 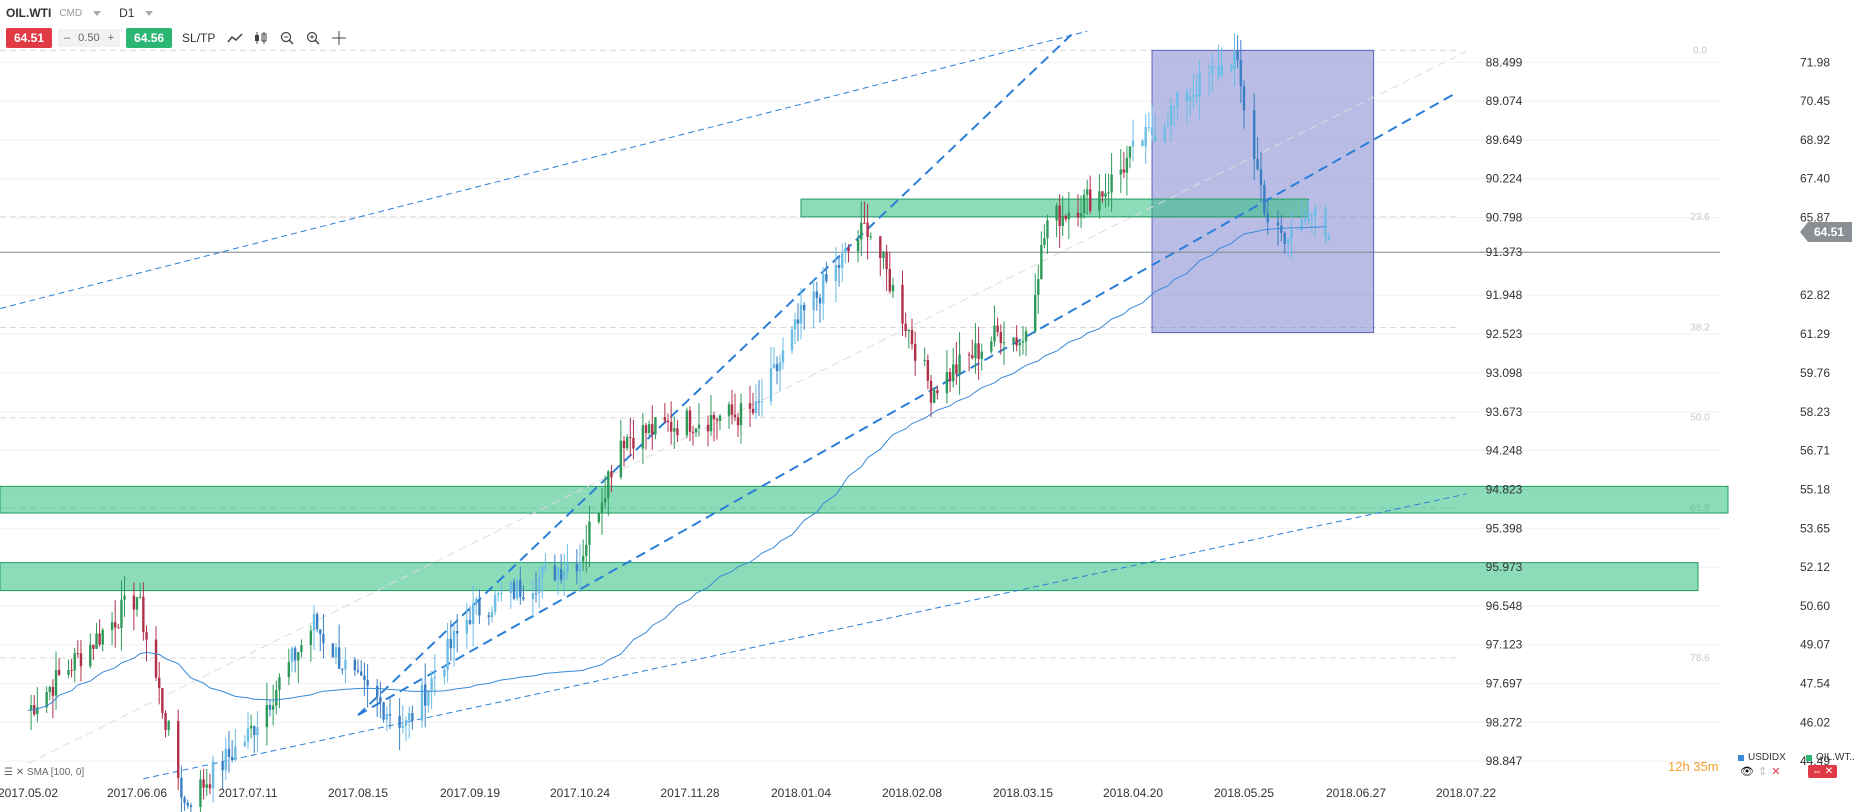 I want to click on right-axis-tick: 68.92, so click(x=1815, y=140).